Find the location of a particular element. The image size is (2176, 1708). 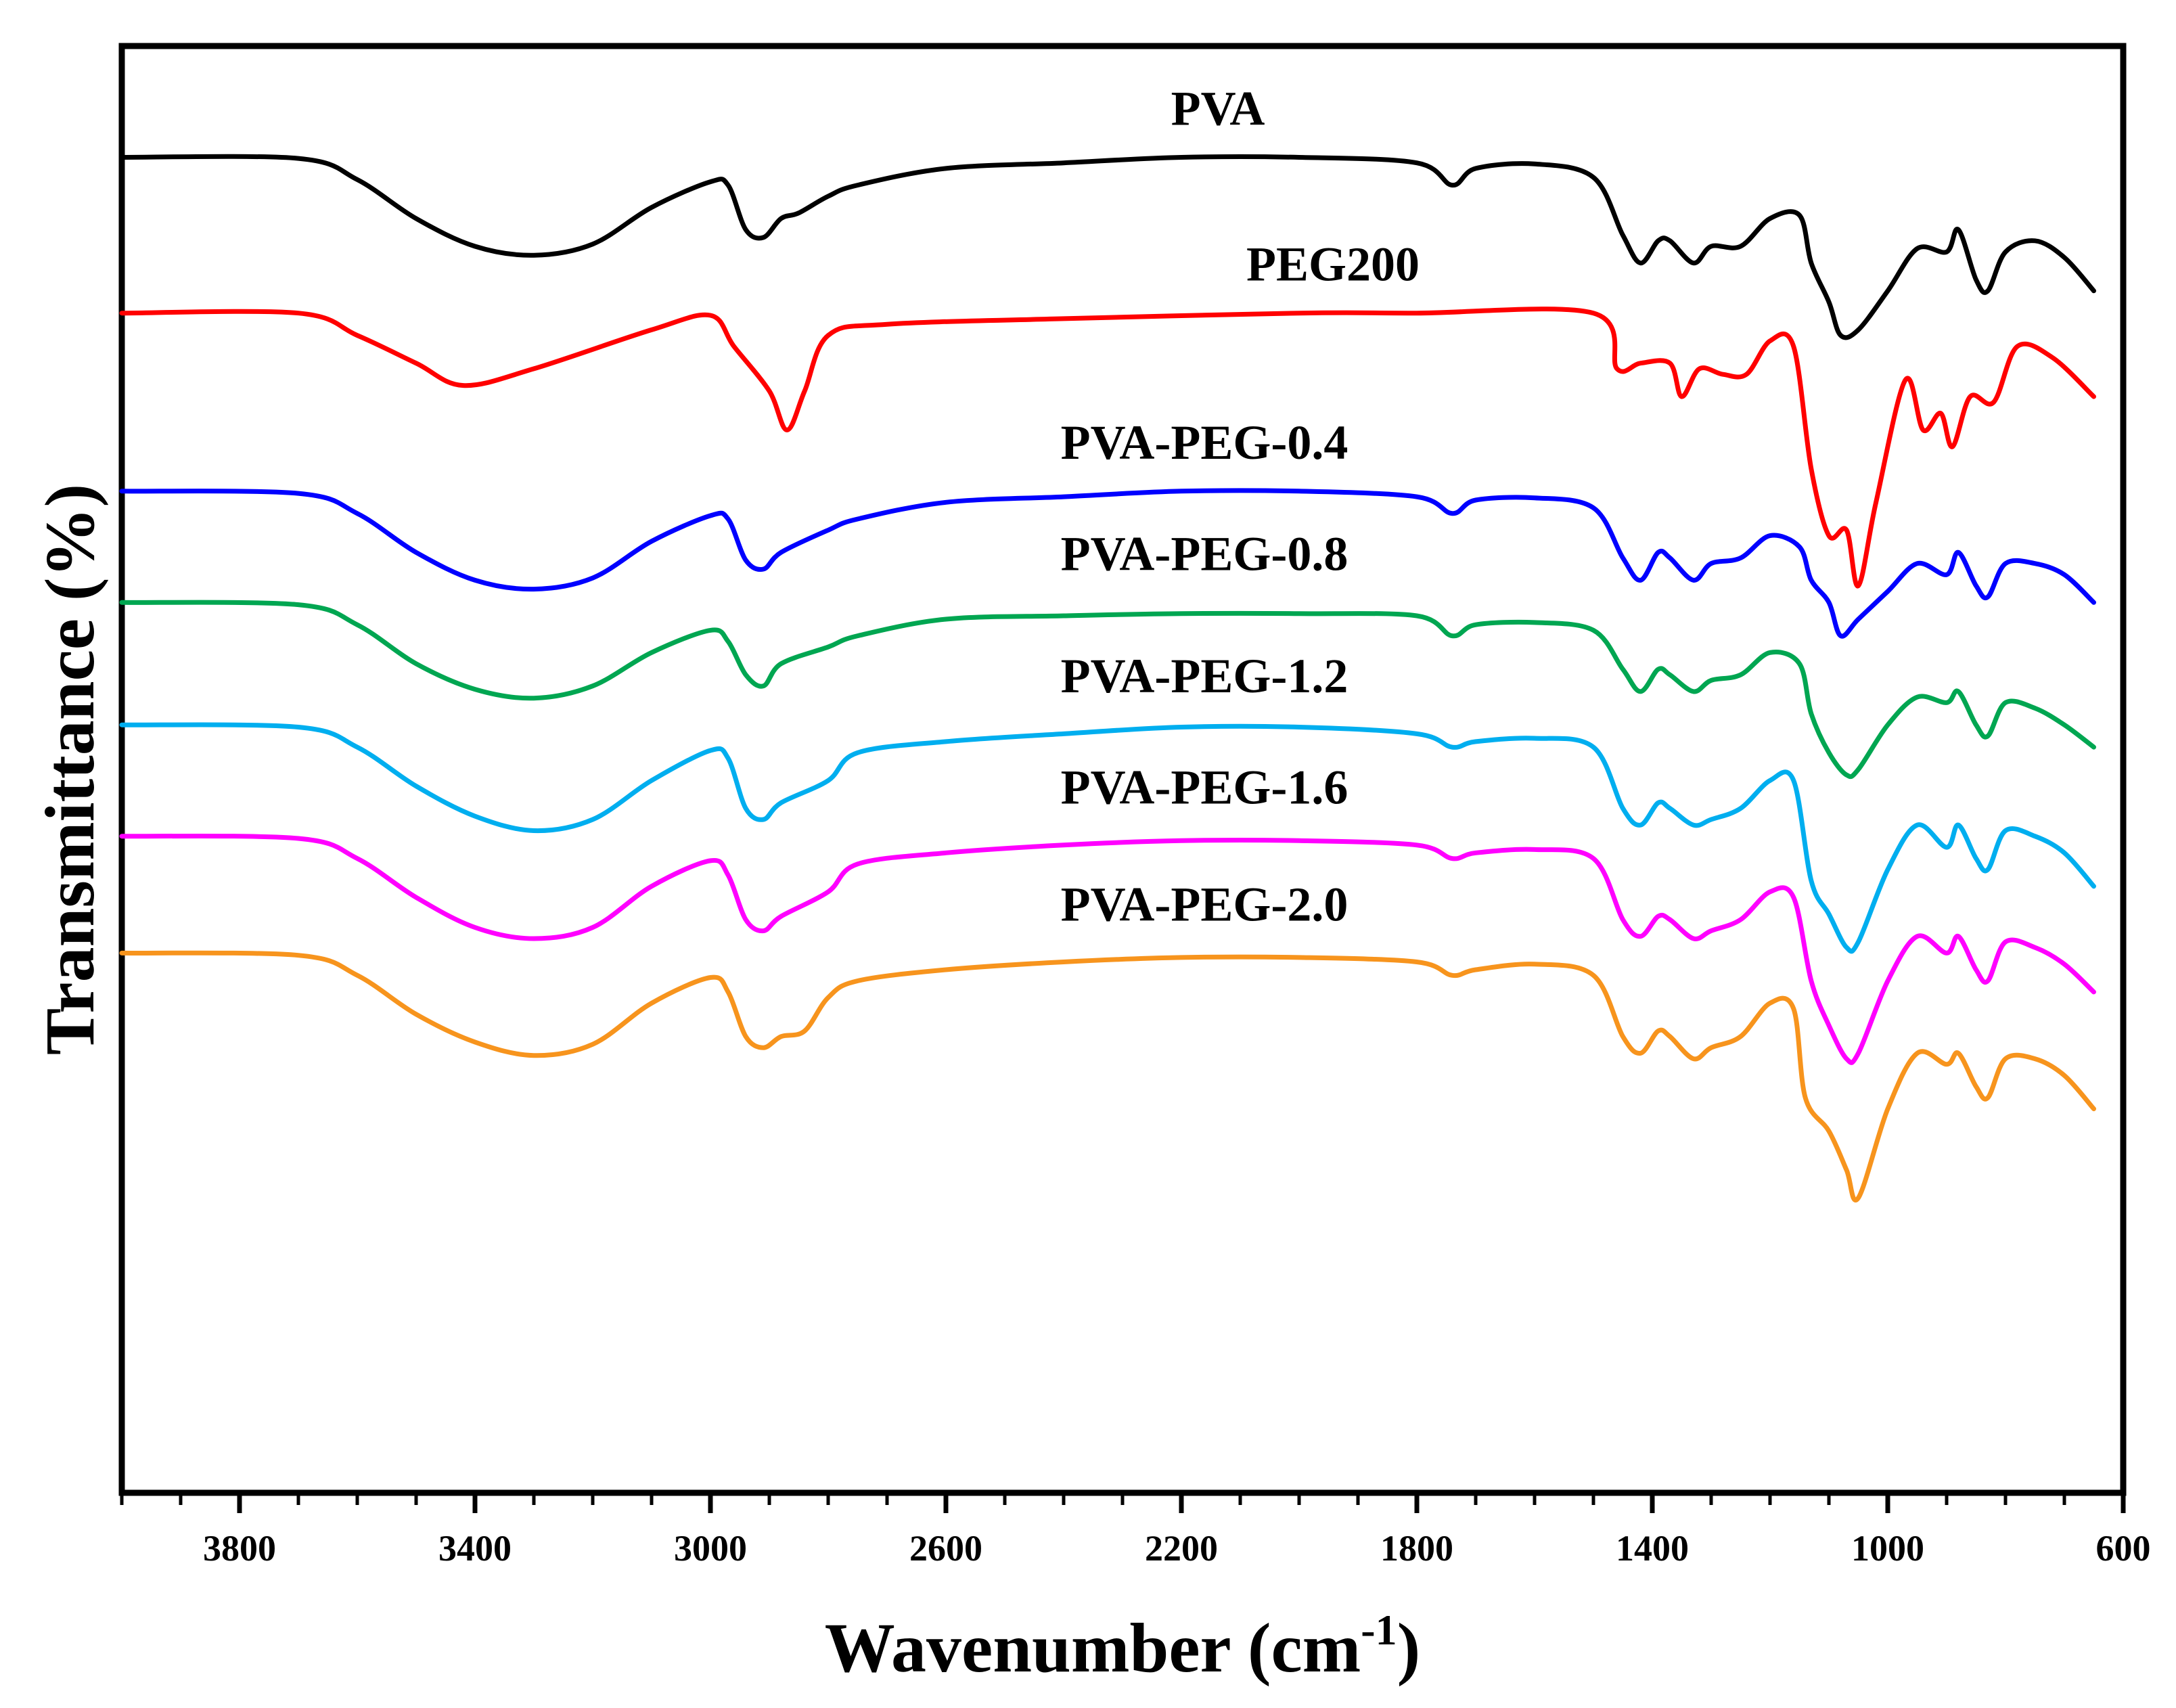

series-label: PVA-PEG-0.4 is located at coordinates (1205, 442).